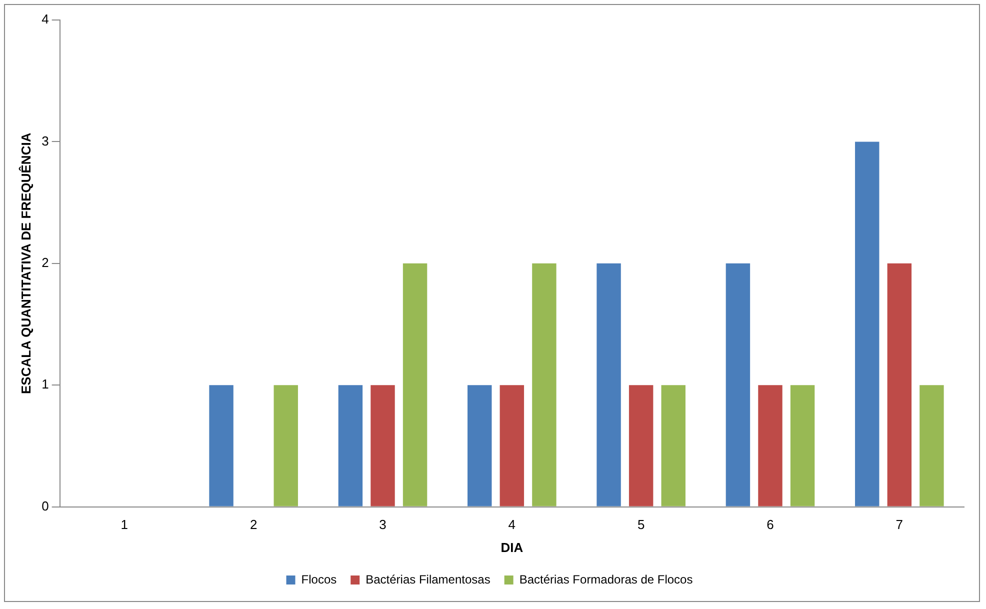 Image resolution: width=986 pixels, height=609 pixels. Describe the element at coordinates (26, 263) in the screenshot. I see `y-axis-title: ESCALA QUANTITATIVA DE FREQUÊNCIA` at that location.